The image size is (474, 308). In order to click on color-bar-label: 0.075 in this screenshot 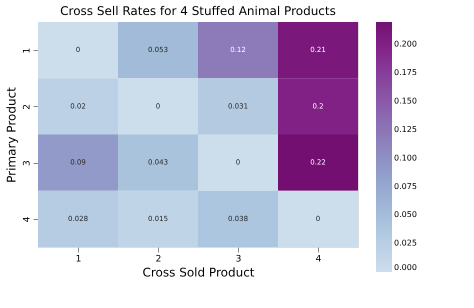, I will do `click(405, 186)`.